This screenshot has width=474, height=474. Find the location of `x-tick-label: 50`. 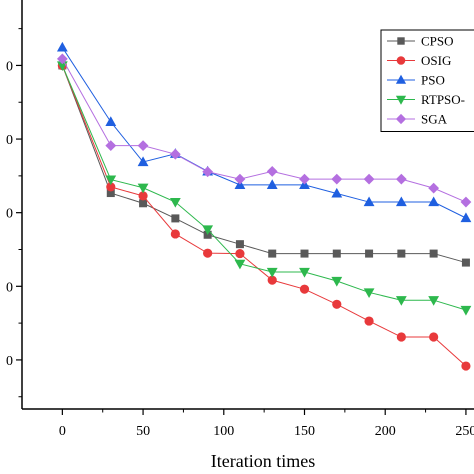

x-tick-label: 50 is located at coordinates (143, 431).